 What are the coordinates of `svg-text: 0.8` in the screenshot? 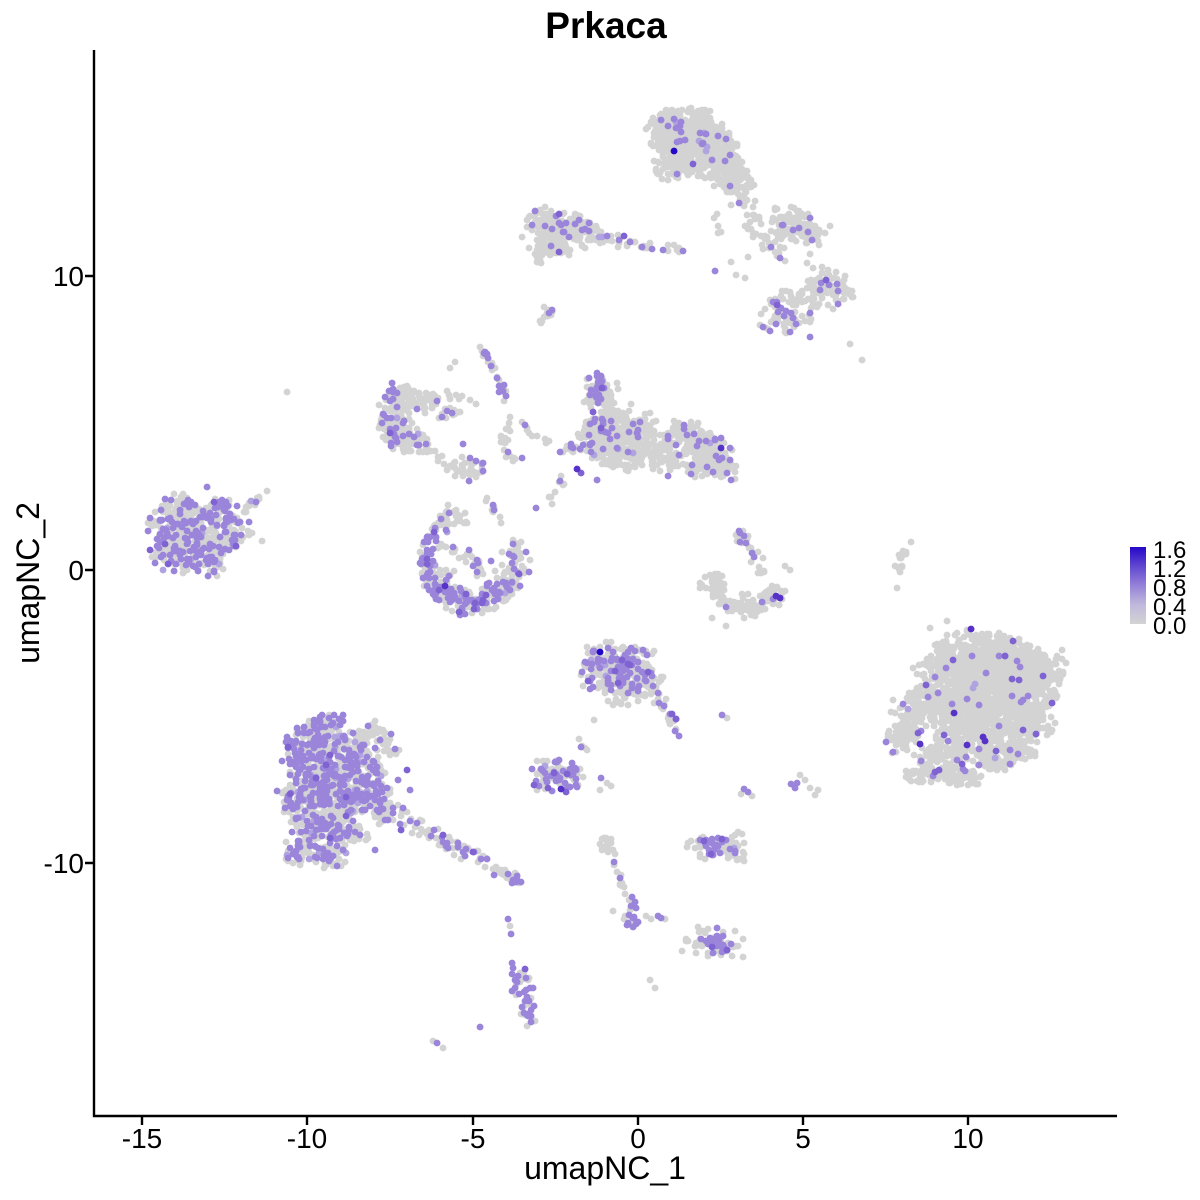 It's located at (1169, 588).